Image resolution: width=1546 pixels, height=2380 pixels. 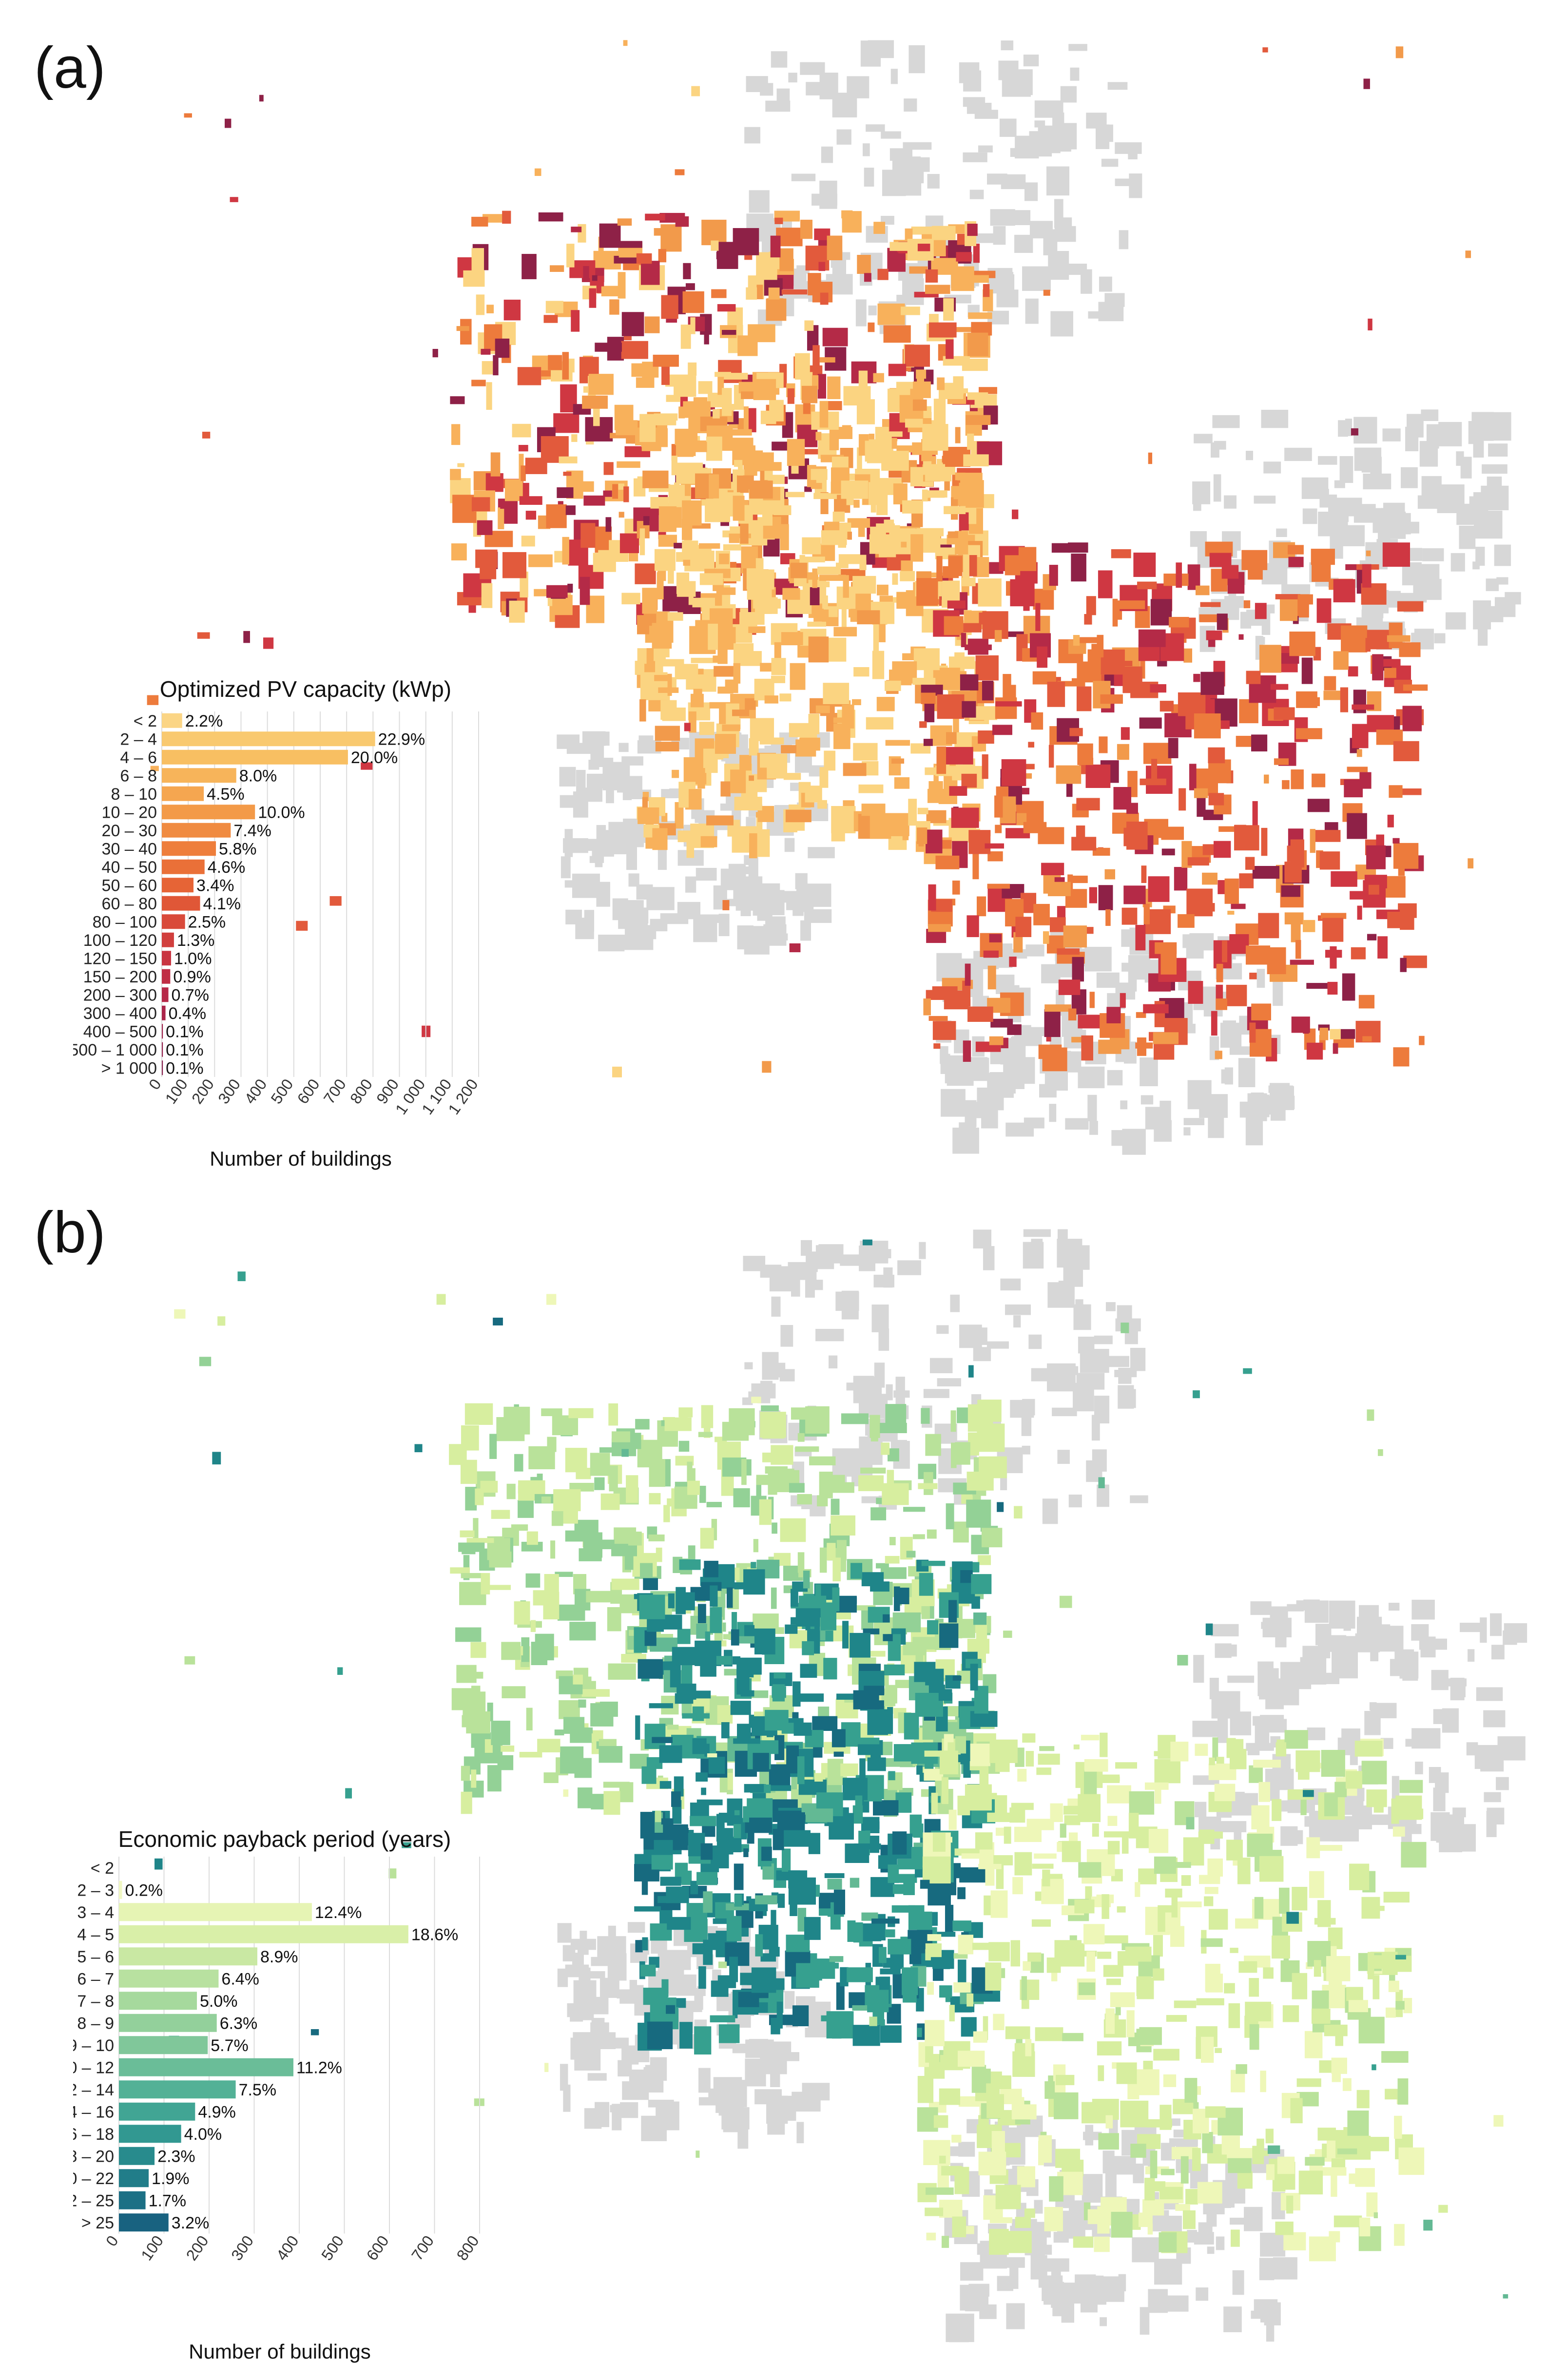 I want to click on category-label: 9 – 10, so click(x=93, y=2045).